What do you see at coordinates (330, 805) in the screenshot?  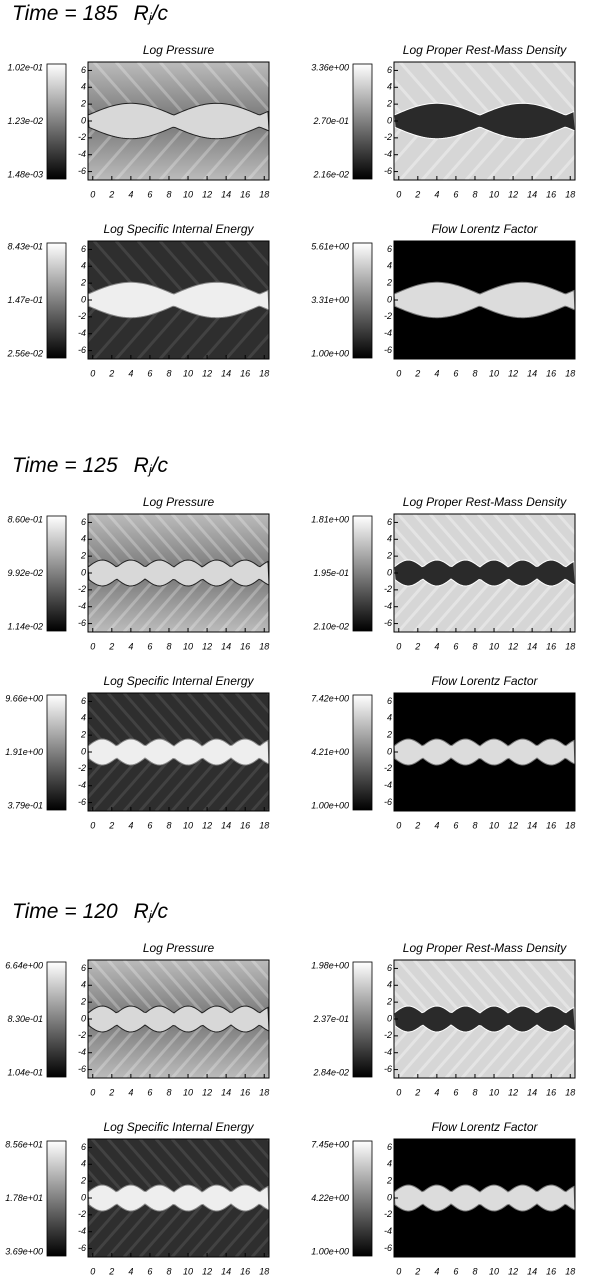 I see `colorbar-label: 1.00e+00` at bounding box center [330, 805].